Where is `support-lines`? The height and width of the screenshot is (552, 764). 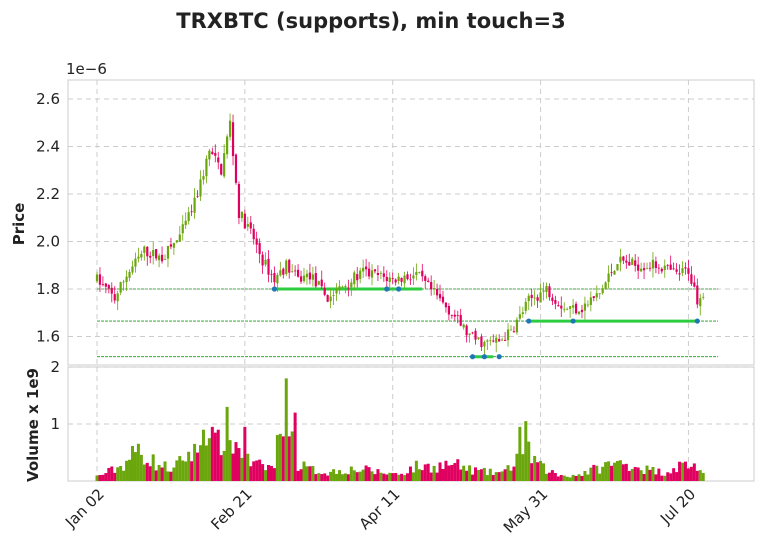
support-lines is located at coordinates (407, 323).